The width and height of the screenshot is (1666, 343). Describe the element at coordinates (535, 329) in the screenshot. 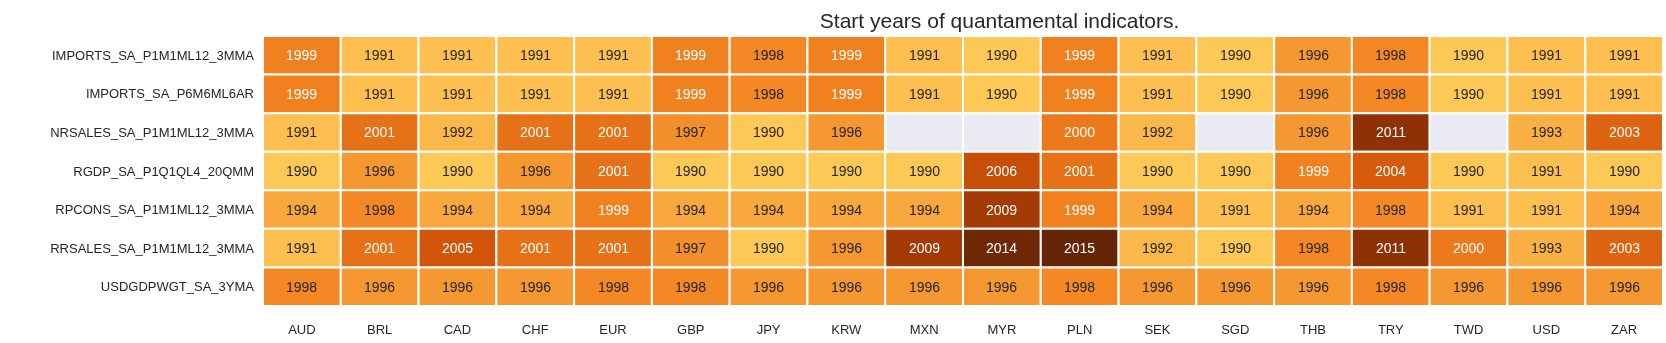

I see `x-tick-label: CHF` at that location.